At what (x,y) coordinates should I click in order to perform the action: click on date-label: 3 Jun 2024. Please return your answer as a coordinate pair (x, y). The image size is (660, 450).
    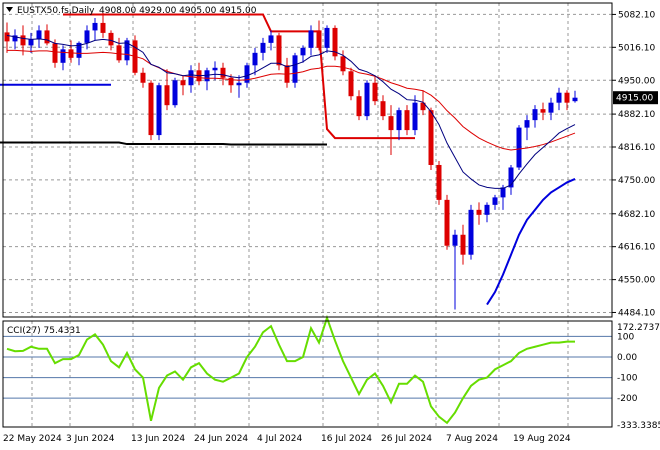
    Looking at the image, I should click on (90, 439).